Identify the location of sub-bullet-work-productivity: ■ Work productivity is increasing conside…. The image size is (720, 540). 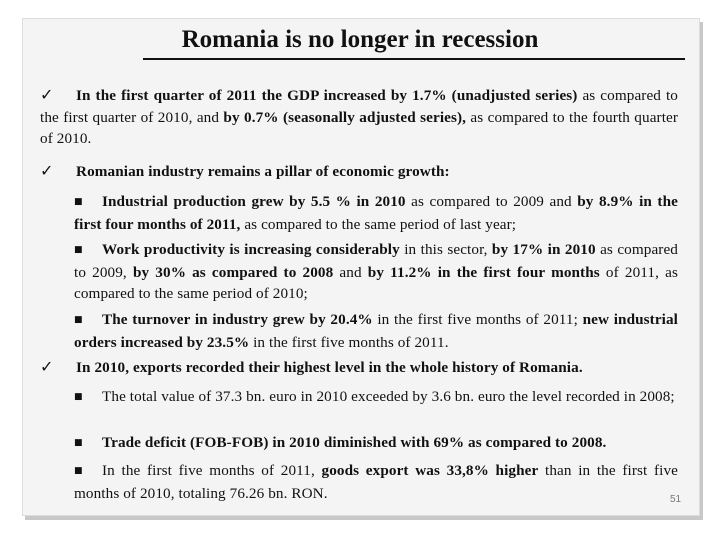
(376, 271).